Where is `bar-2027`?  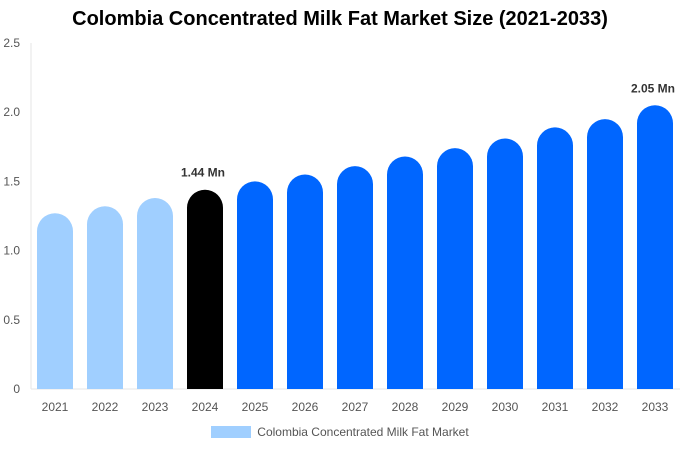
bar-2027 is located at coordinates (355, 277).